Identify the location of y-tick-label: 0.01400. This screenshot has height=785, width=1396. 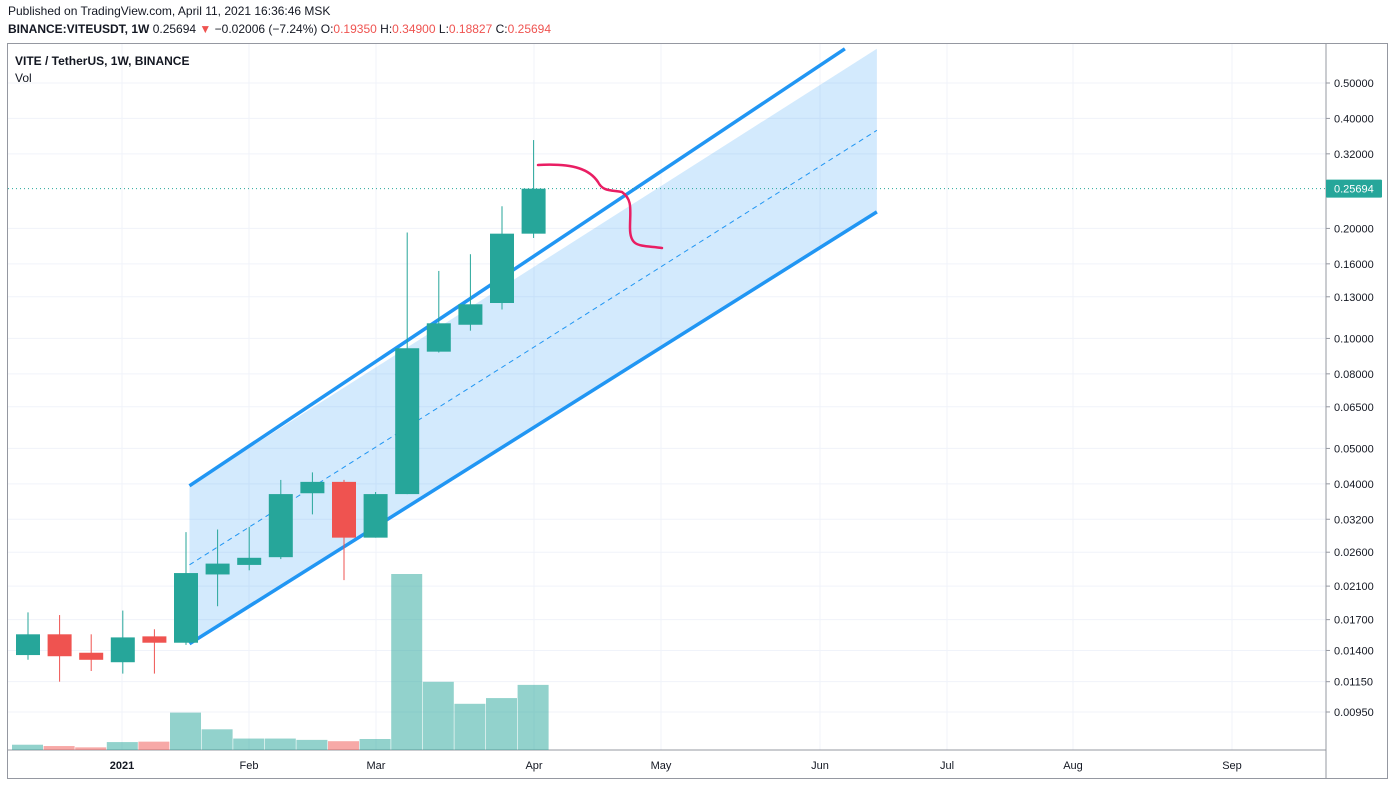
(1354, 651).